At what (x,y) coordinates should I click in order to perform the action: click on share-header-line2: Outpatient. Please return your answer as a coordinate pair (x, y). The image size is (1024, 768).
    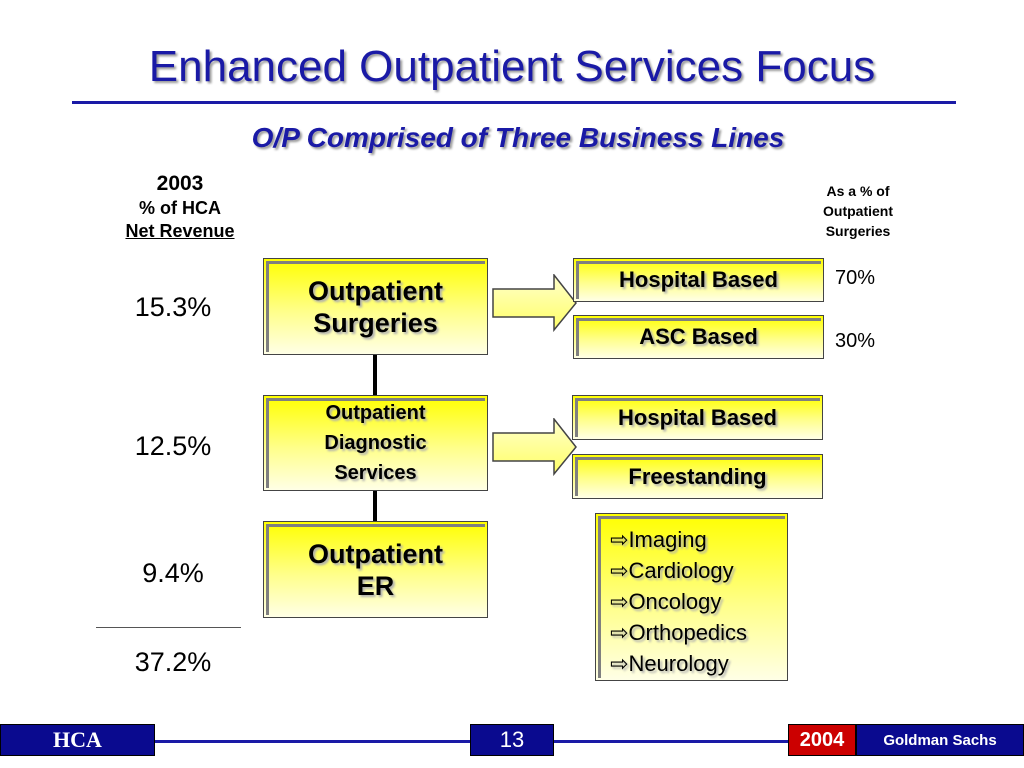
    Looking at the image, I should click on (858, 211).